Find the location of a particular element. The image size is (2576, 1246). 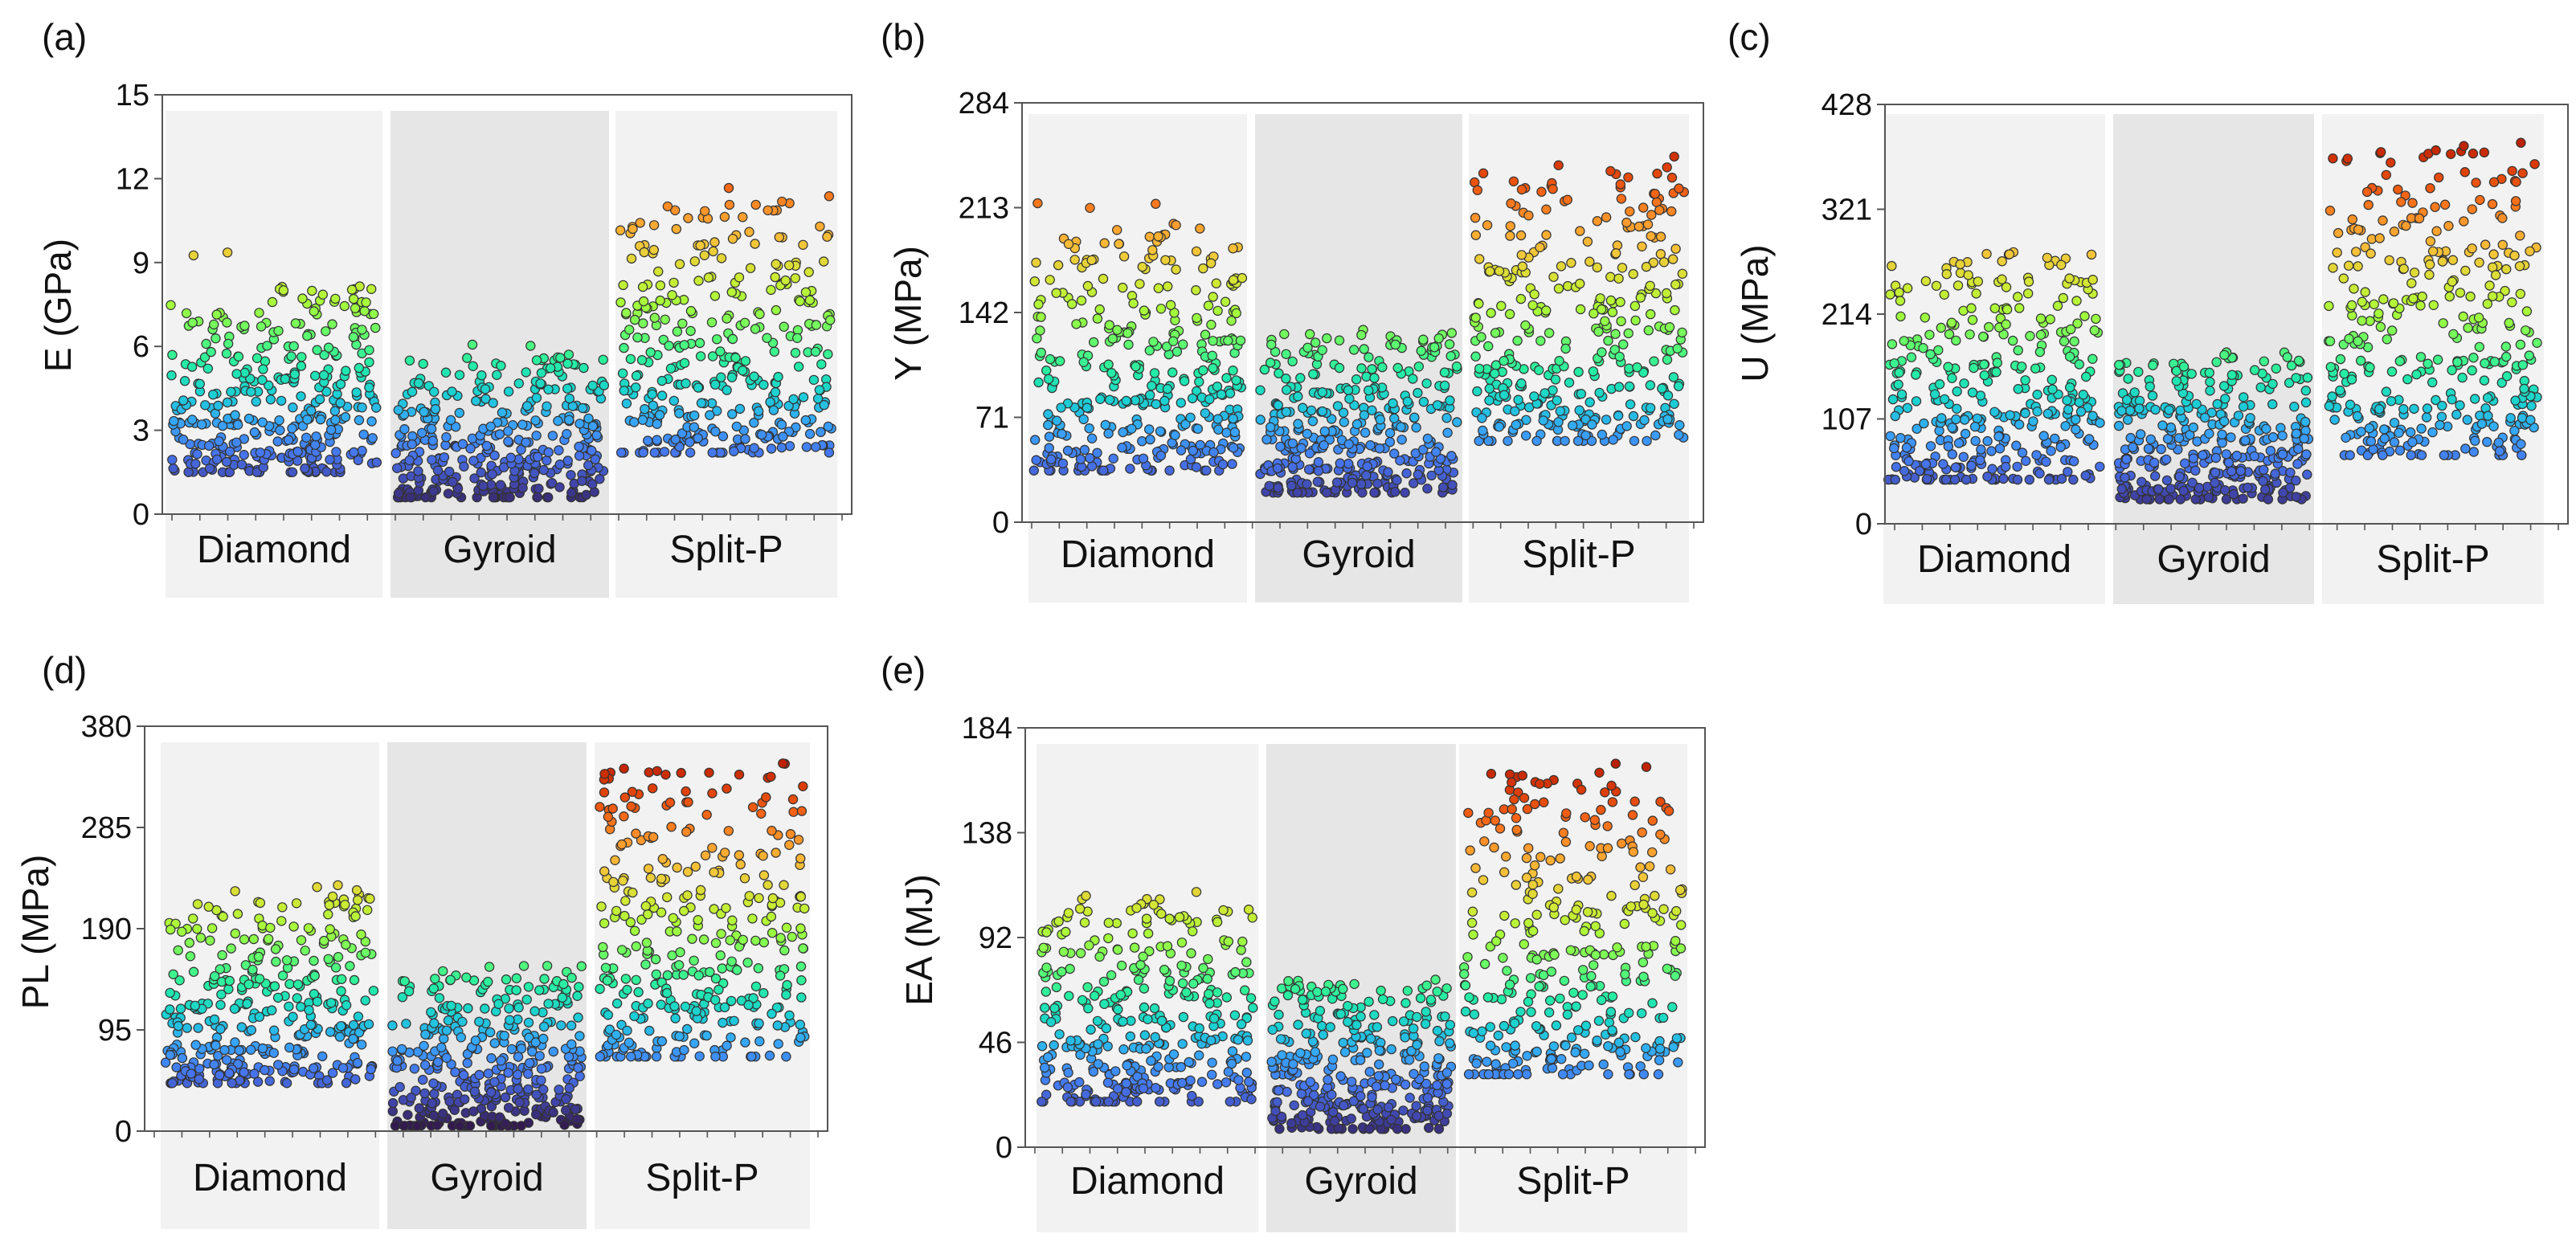

y-tick-label: 142 is located at coordinates (984, 313).